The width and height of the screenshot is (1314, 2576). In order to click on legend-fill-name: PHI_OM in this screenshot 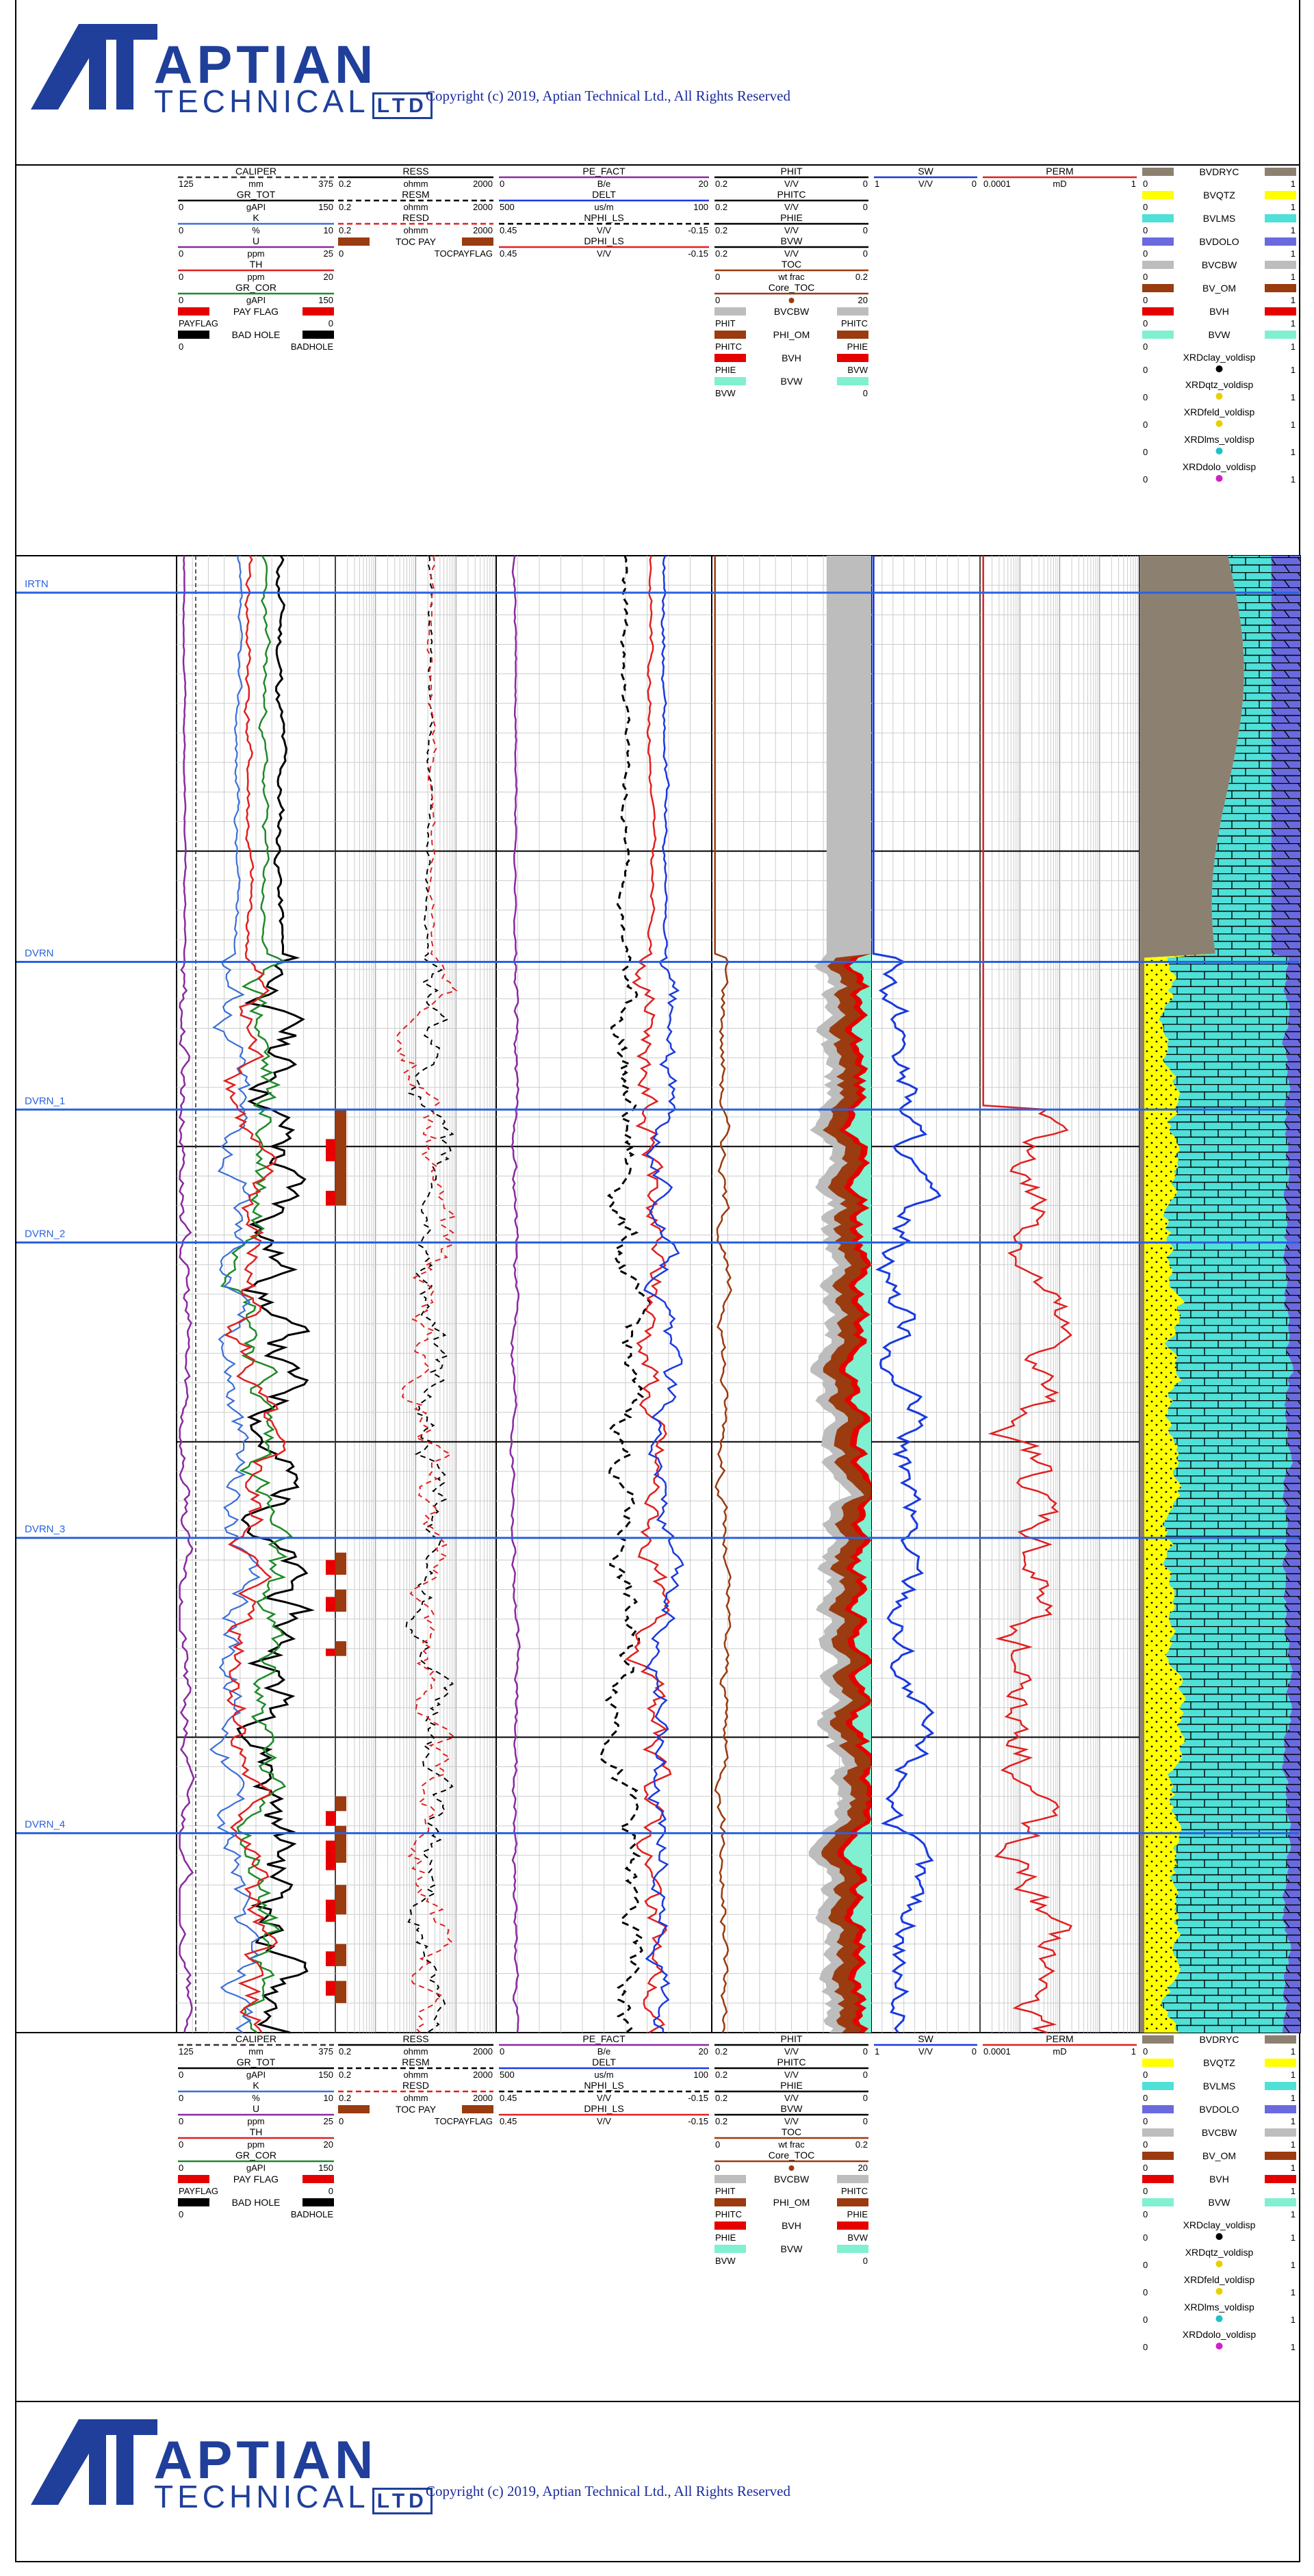, I will do `click(791, 334)`.